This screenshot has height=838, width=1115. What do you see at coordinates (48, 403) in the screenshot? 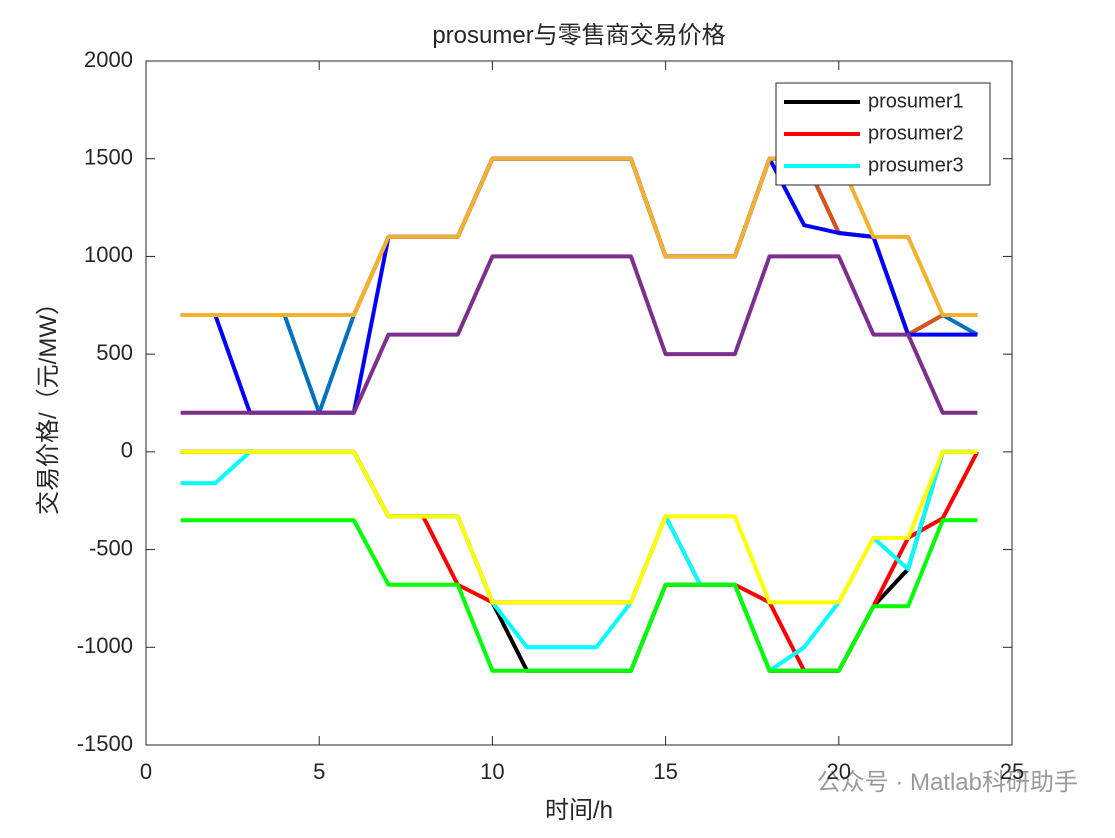
I see `y-axis-label: 交易价格/（元/MW）` at bounding box center [48, 403].